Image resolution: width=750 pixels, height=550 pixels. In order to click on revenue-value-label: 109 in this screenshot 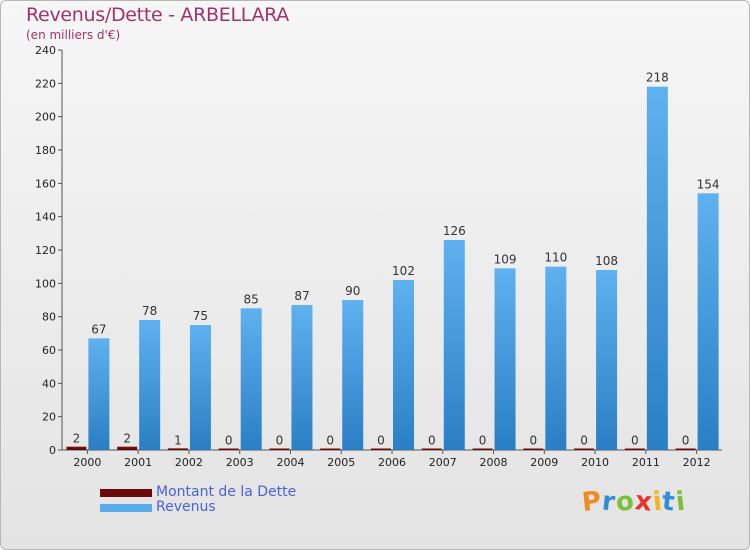, I will do `click(505, 259)`.